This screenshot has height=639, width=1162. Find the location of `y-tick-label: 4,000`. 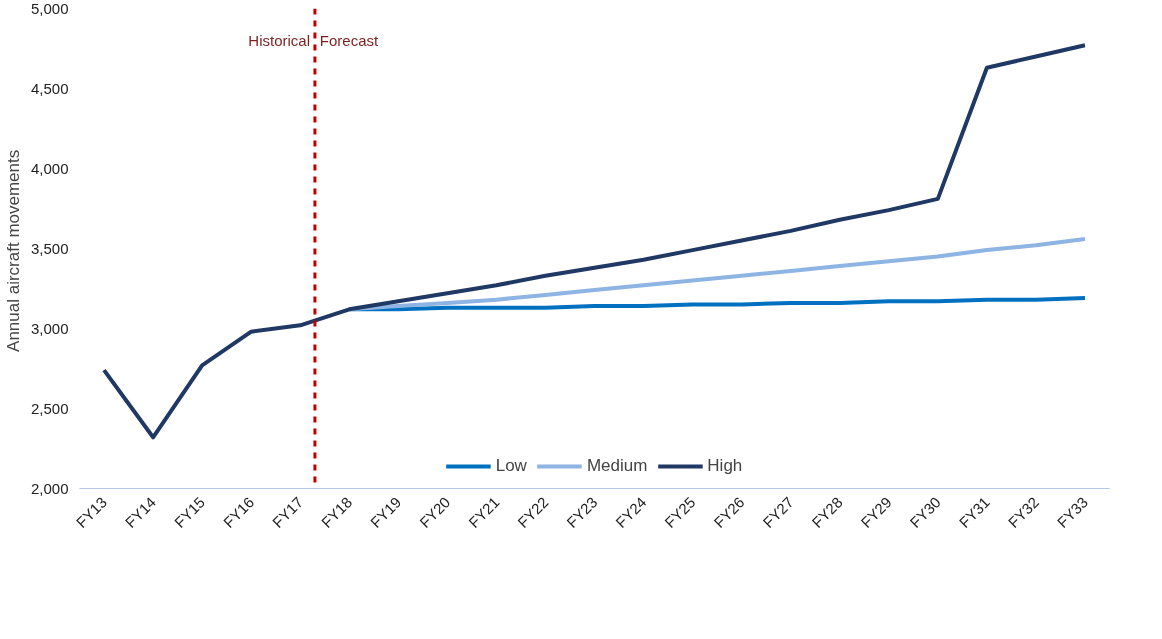

y-tick-label: 4,000 is located at coordinates (49, 168).